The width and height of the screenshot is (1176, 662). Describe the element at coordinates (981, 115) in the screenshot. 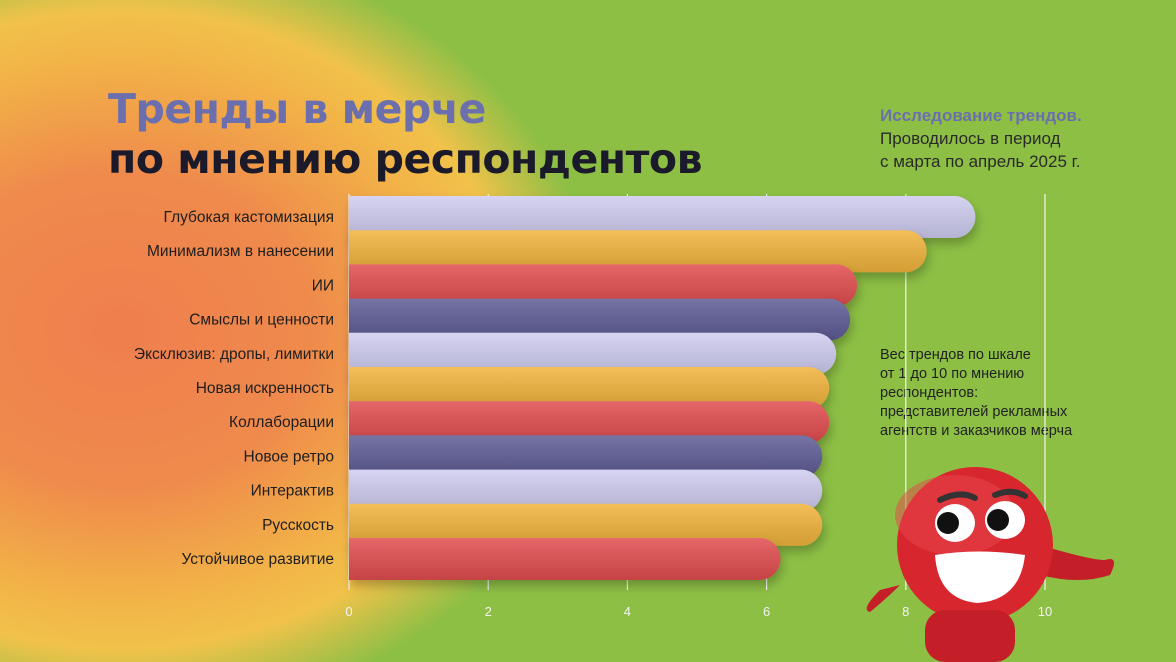

I see `study-note-heading: Исследование трендов.` at that location.